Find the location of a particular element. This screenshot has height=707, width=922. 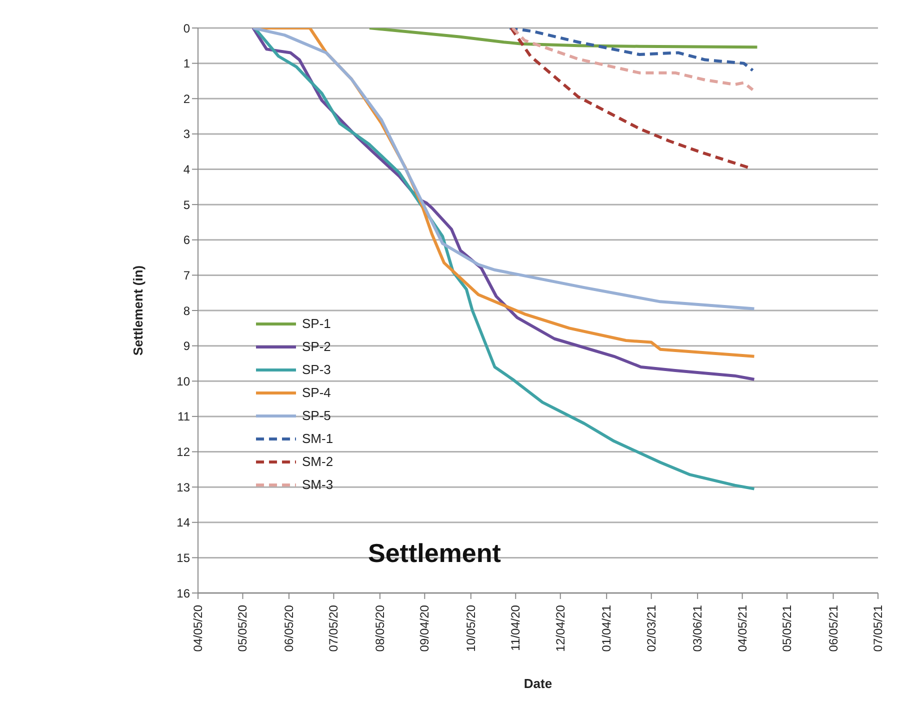

x-tick-label: 06/05/21 is located at coordinates (833, 628).